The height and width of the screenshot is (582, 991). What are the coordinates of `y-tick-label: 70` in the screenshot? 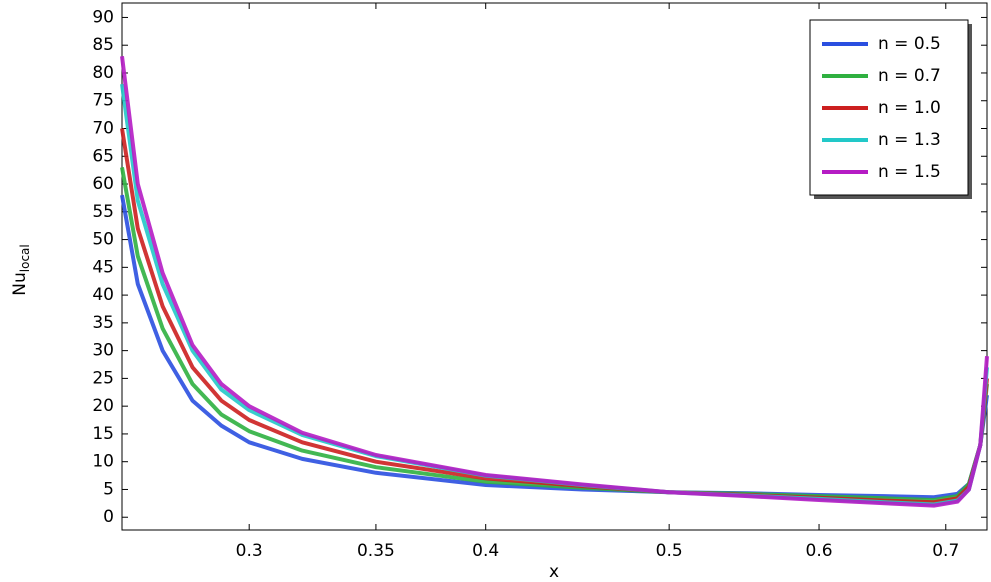 It's located at (103, 129).